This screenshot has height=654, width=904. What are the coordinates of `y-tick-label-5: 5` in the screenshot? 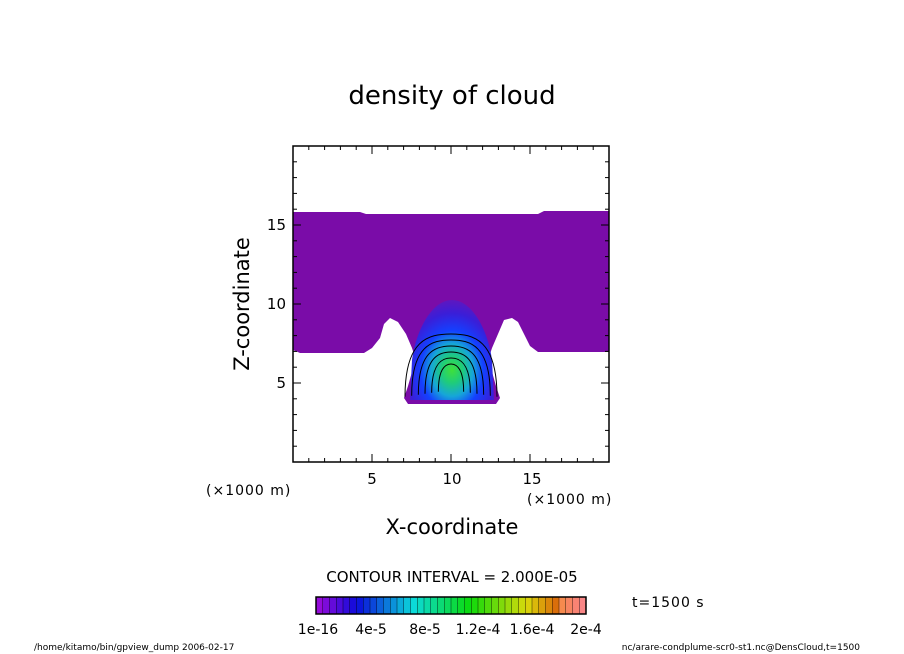 It's located at (281, 383).